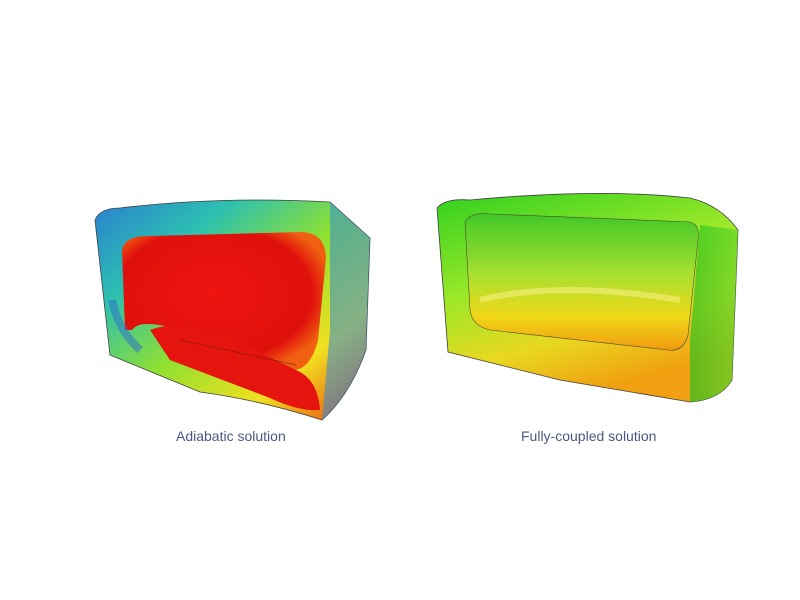 Image resolution: width=800 pixels, height=600 pixels. What do you see at coordinates (589, 436) in the screenshot?
I see `caption-fully-coupled: Fully-coupled solution` at bounding box center [589, 436].